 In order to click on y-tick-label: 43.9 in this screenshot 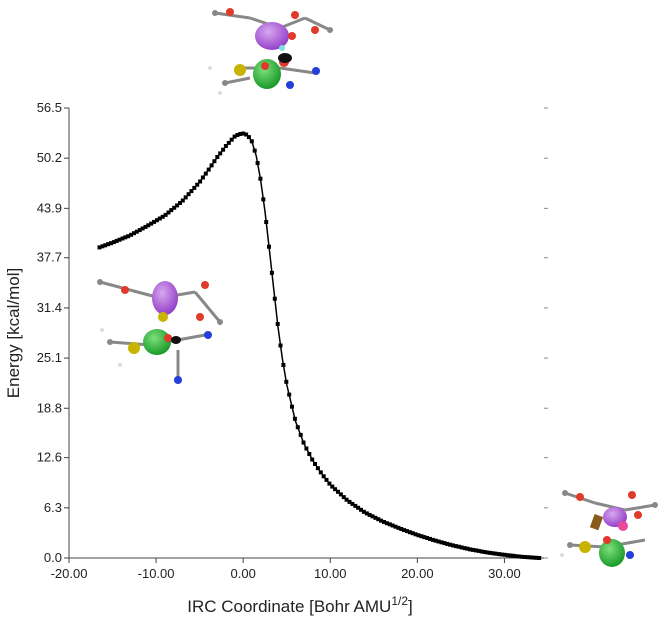, I will do `click(49, 207)`.